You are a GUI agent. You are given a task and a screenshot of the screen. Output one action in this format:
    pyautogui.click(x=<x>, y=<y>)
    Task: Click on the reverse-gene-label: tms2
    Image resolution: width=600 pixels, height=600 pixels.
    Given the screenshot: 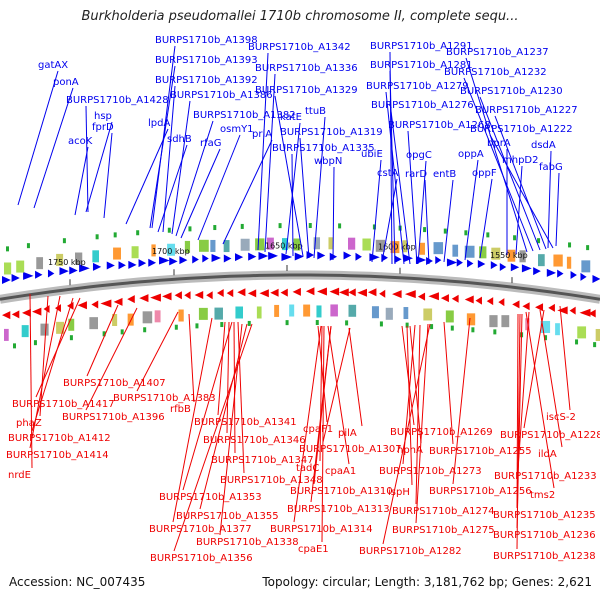 What is the action you would take?
    pyautogui.click(x=542, y=495)
    